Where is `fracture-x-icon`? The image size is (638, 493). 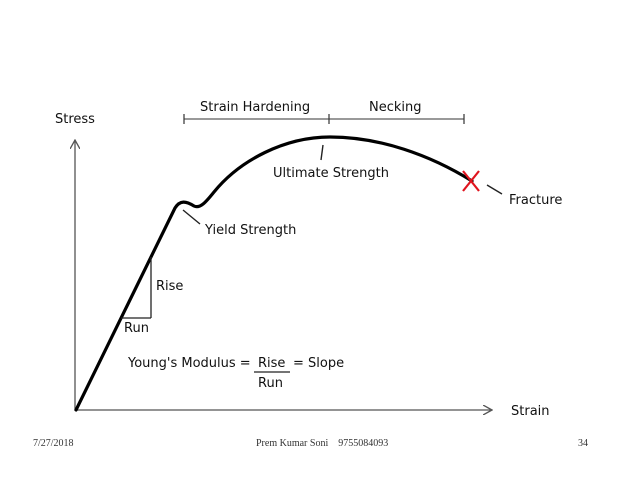
fracture-x-icon is located at coordinates (471, 181).